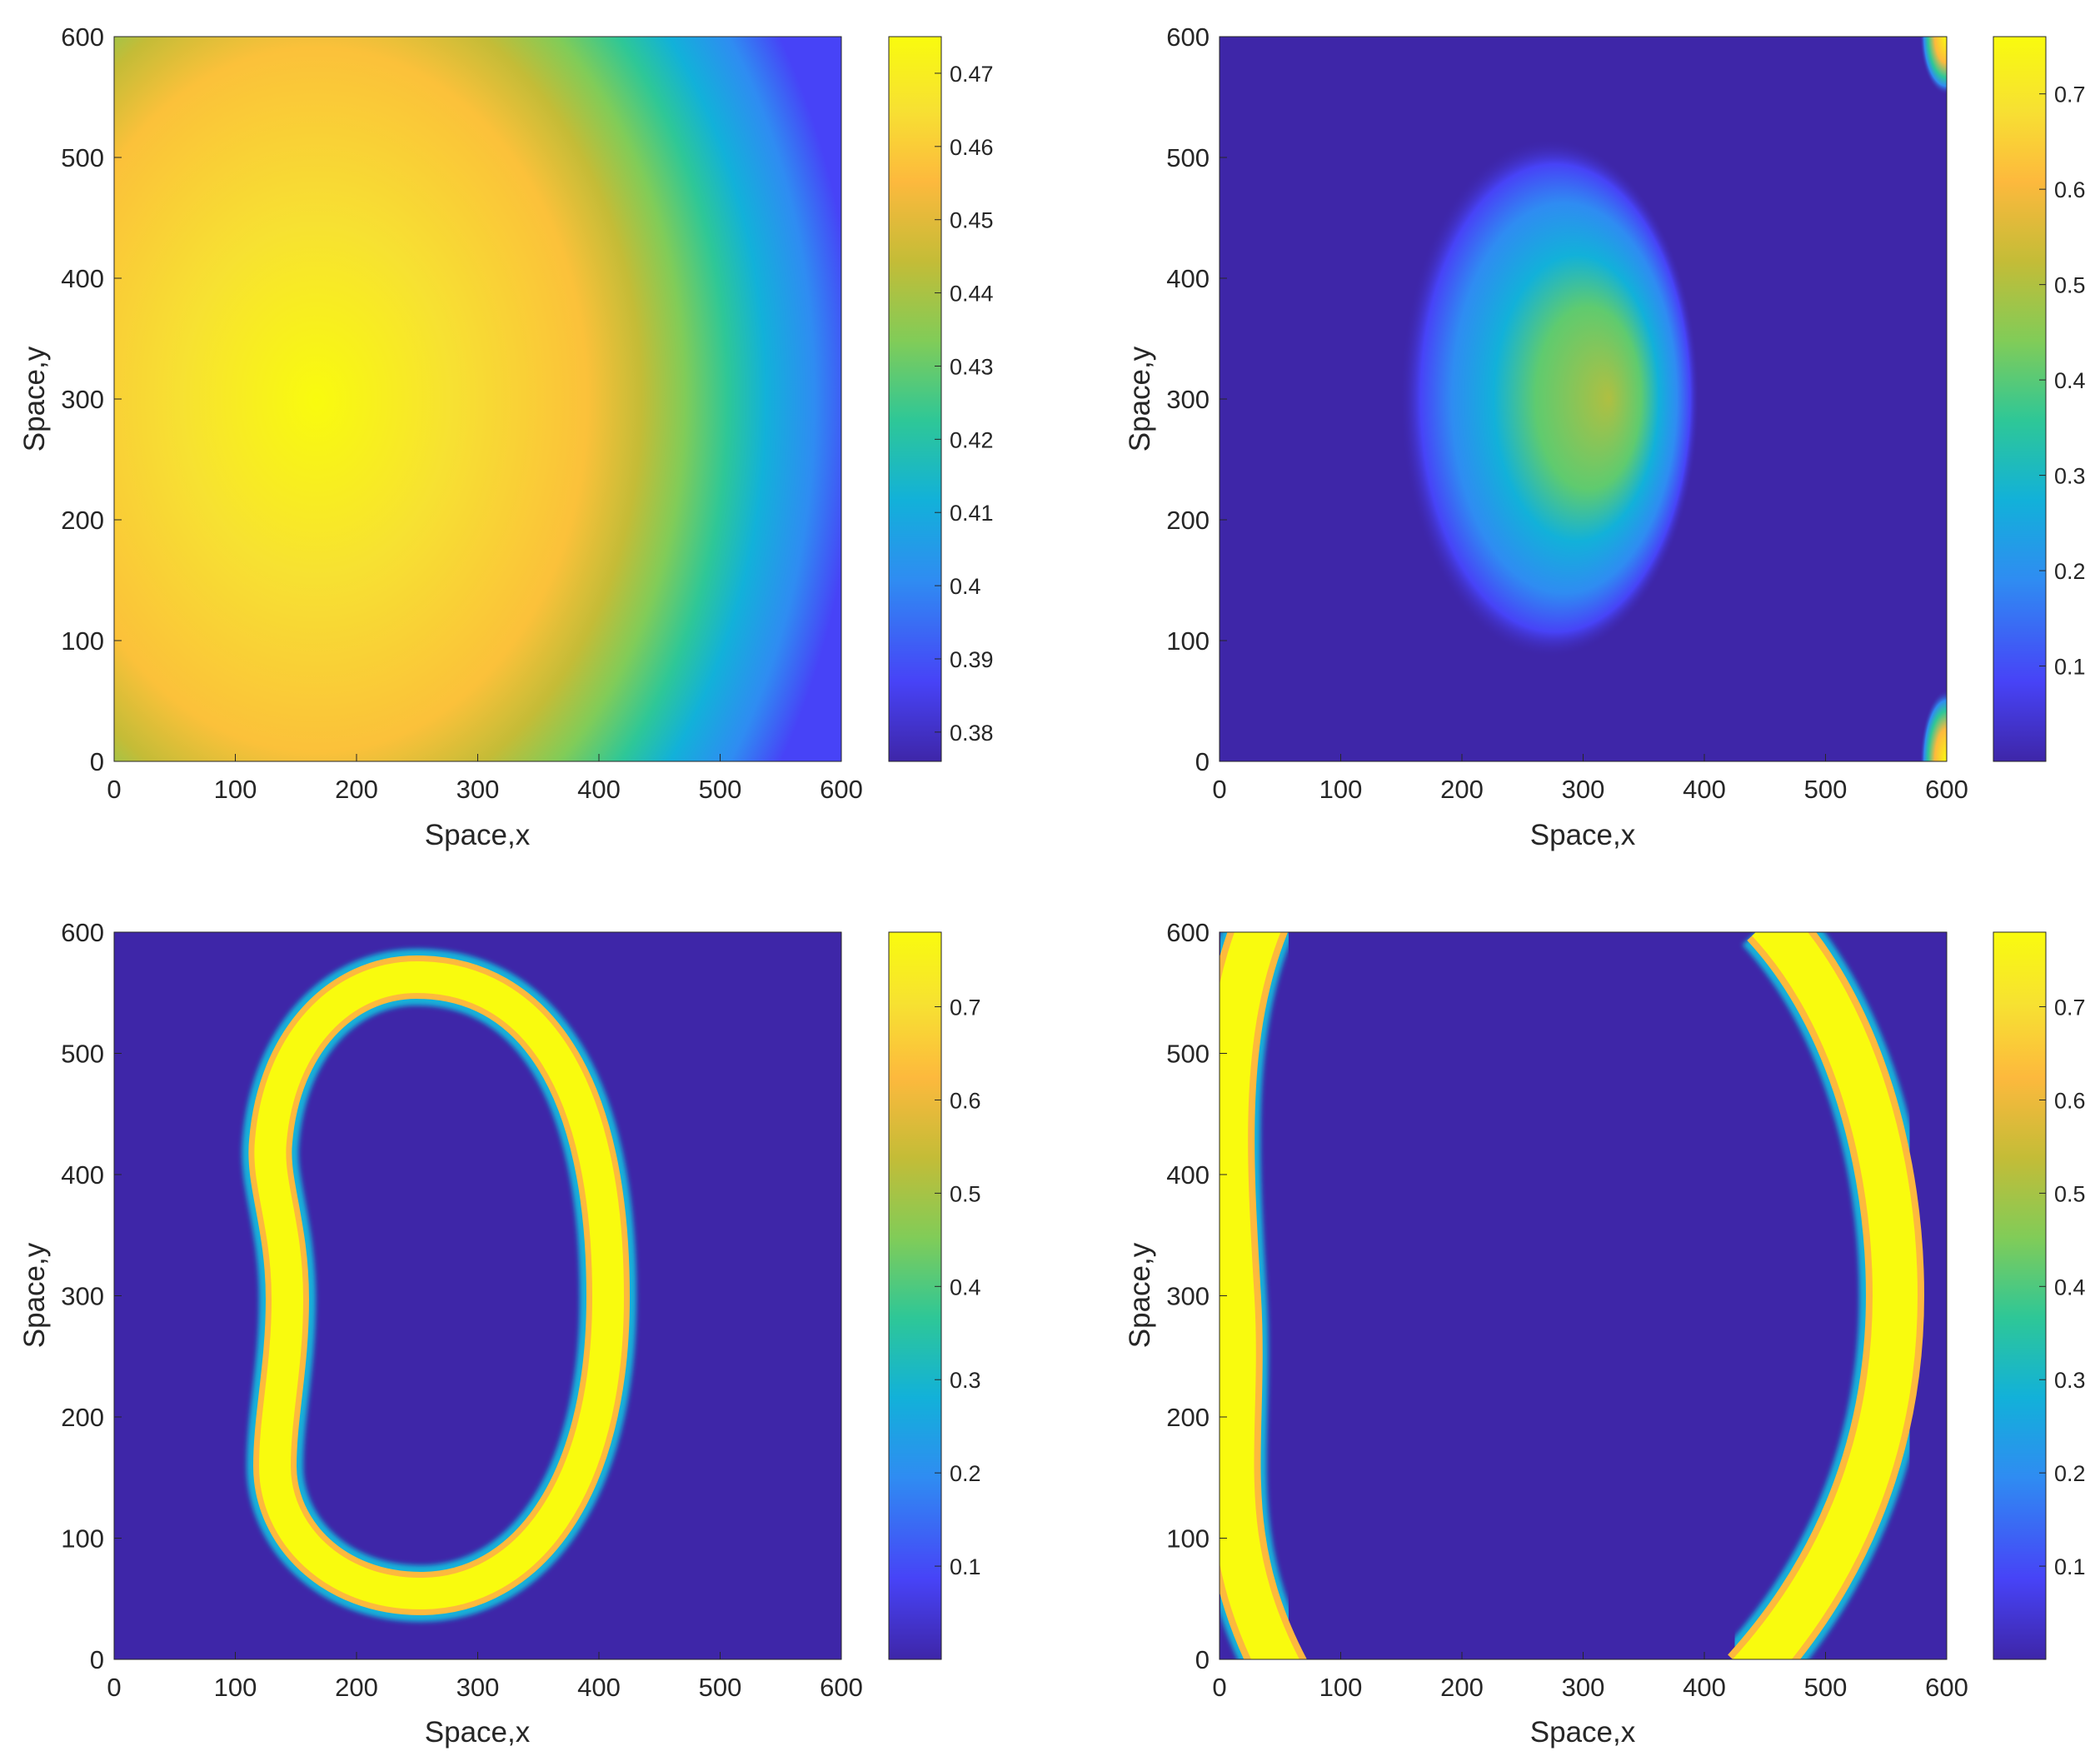 The width and height of the screenshot is (2100, 1761). What do you see at coordinates (477, 399) in the screenshot?
I see `heatmap-top-left` at bounding box center [477, 399].